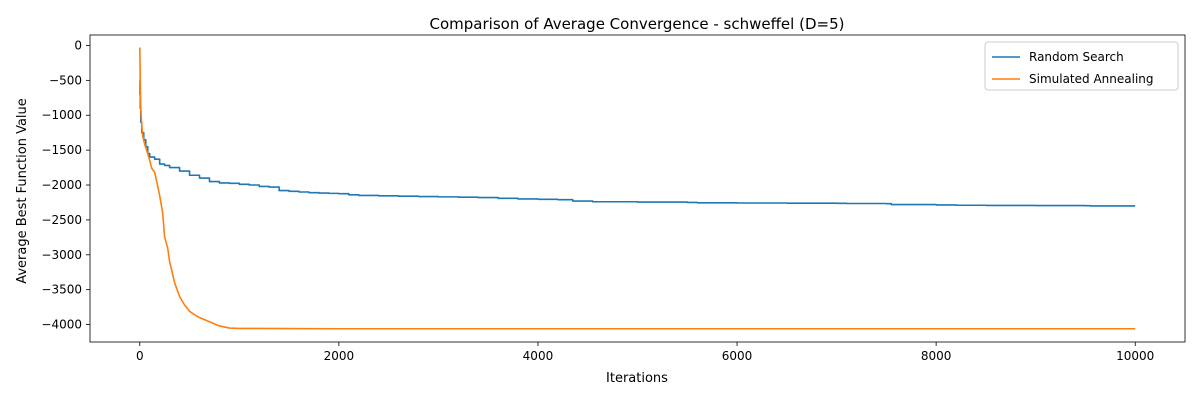 Image resolution: width=1200 pixels, height=404 pixels. I want to click on x-tick-label: 8000, so click(936, 356).